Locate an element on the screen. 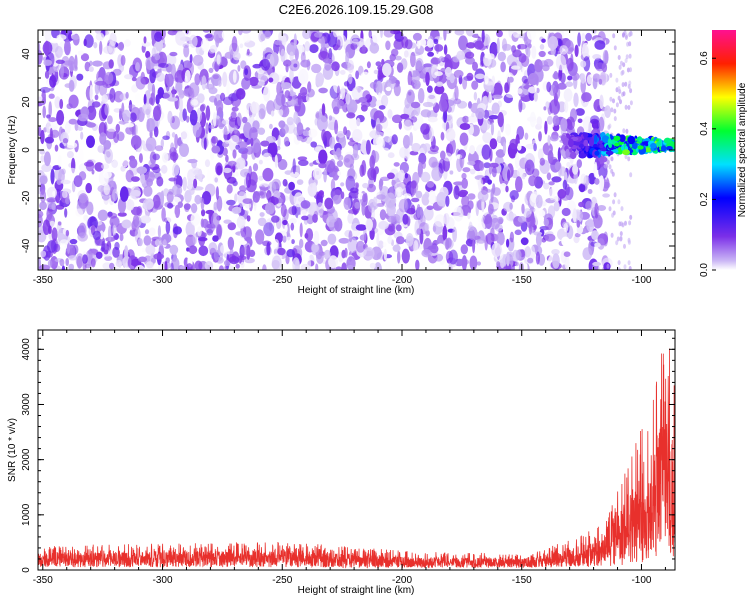 This screenshot has width=750, height=600. y-tick-label: 3000 is located at coordinates (26, 404).